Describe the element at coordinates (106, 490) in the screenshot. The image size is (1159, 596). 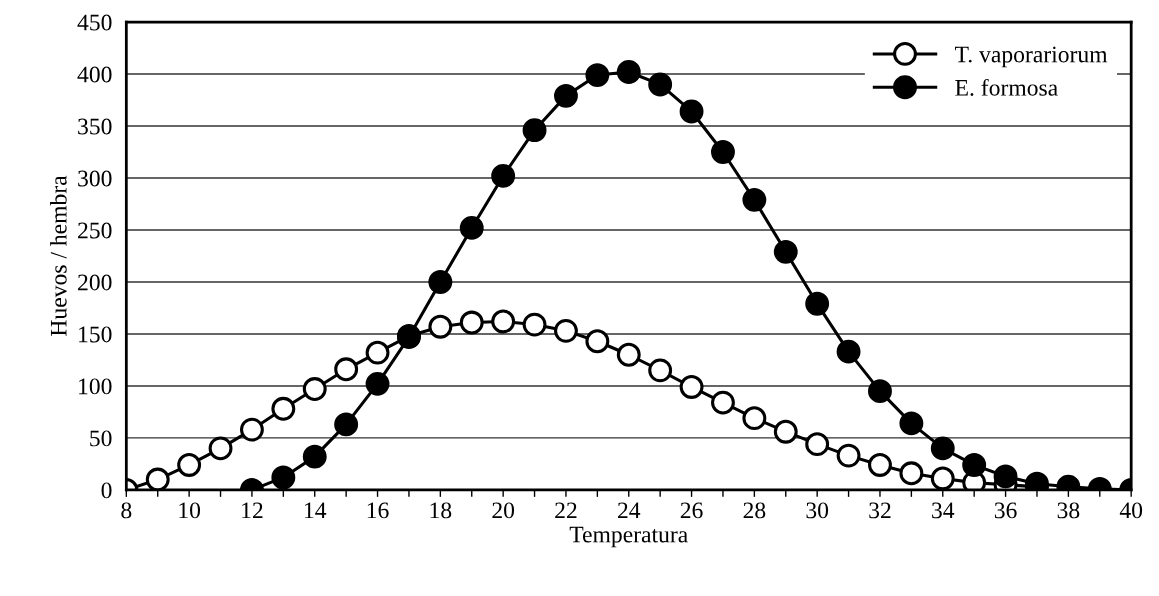
I see `y-tick-label: 0` at that location.